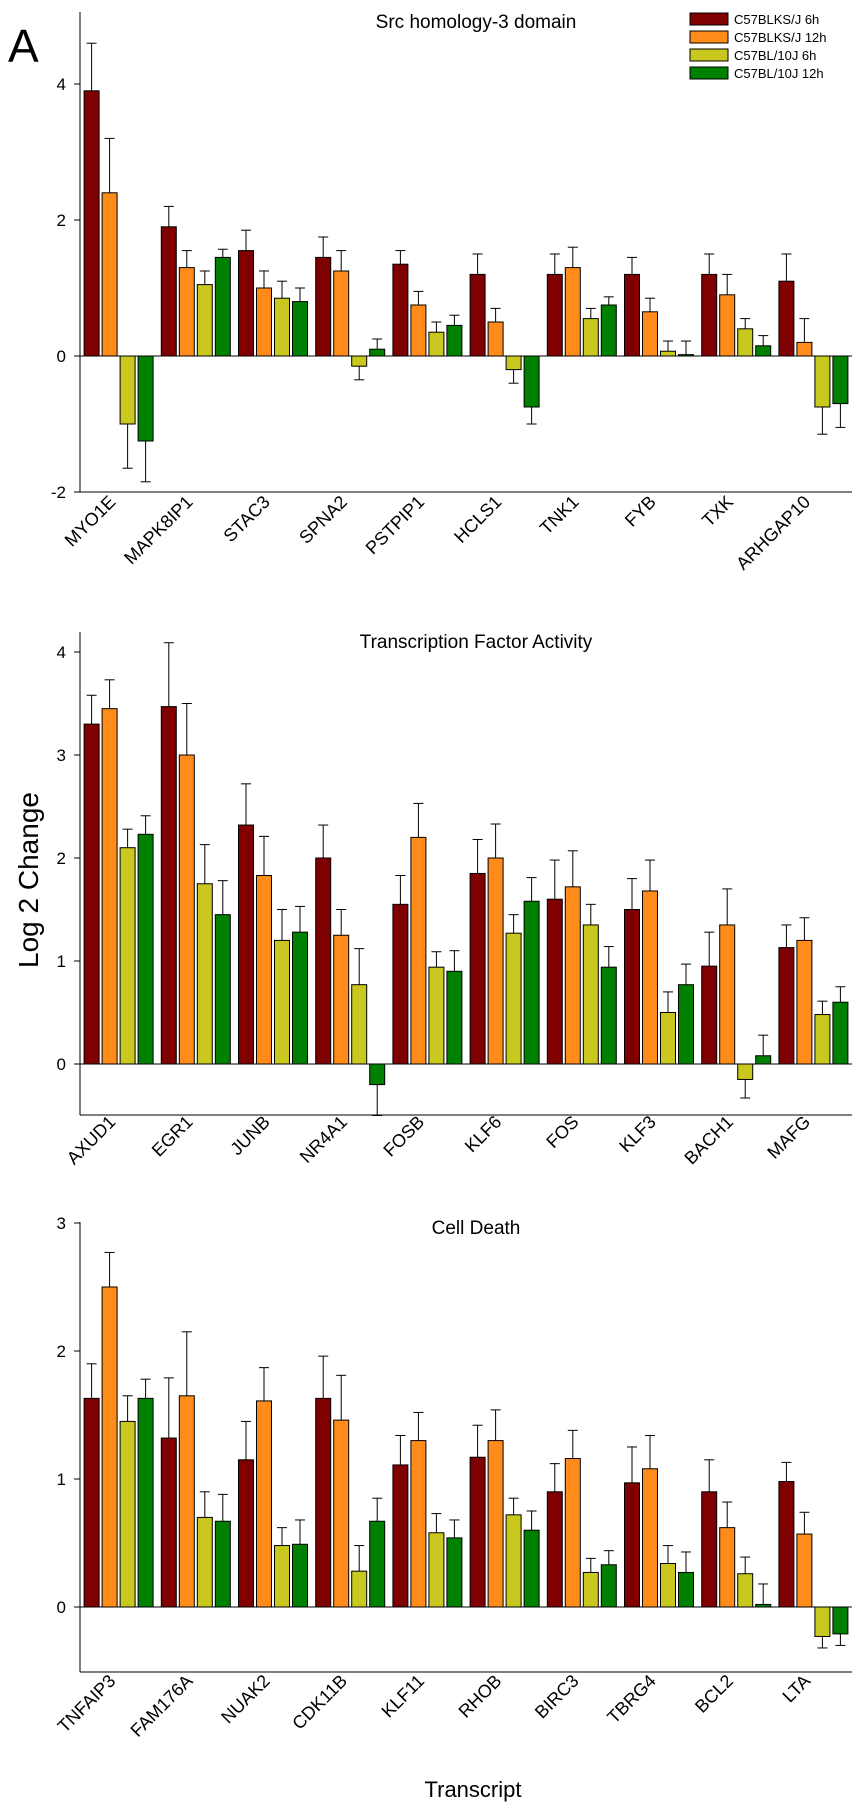  Describe the element at coordinates (637, 1134) in the screenshot. I see `category-label: KLF3` at that location.